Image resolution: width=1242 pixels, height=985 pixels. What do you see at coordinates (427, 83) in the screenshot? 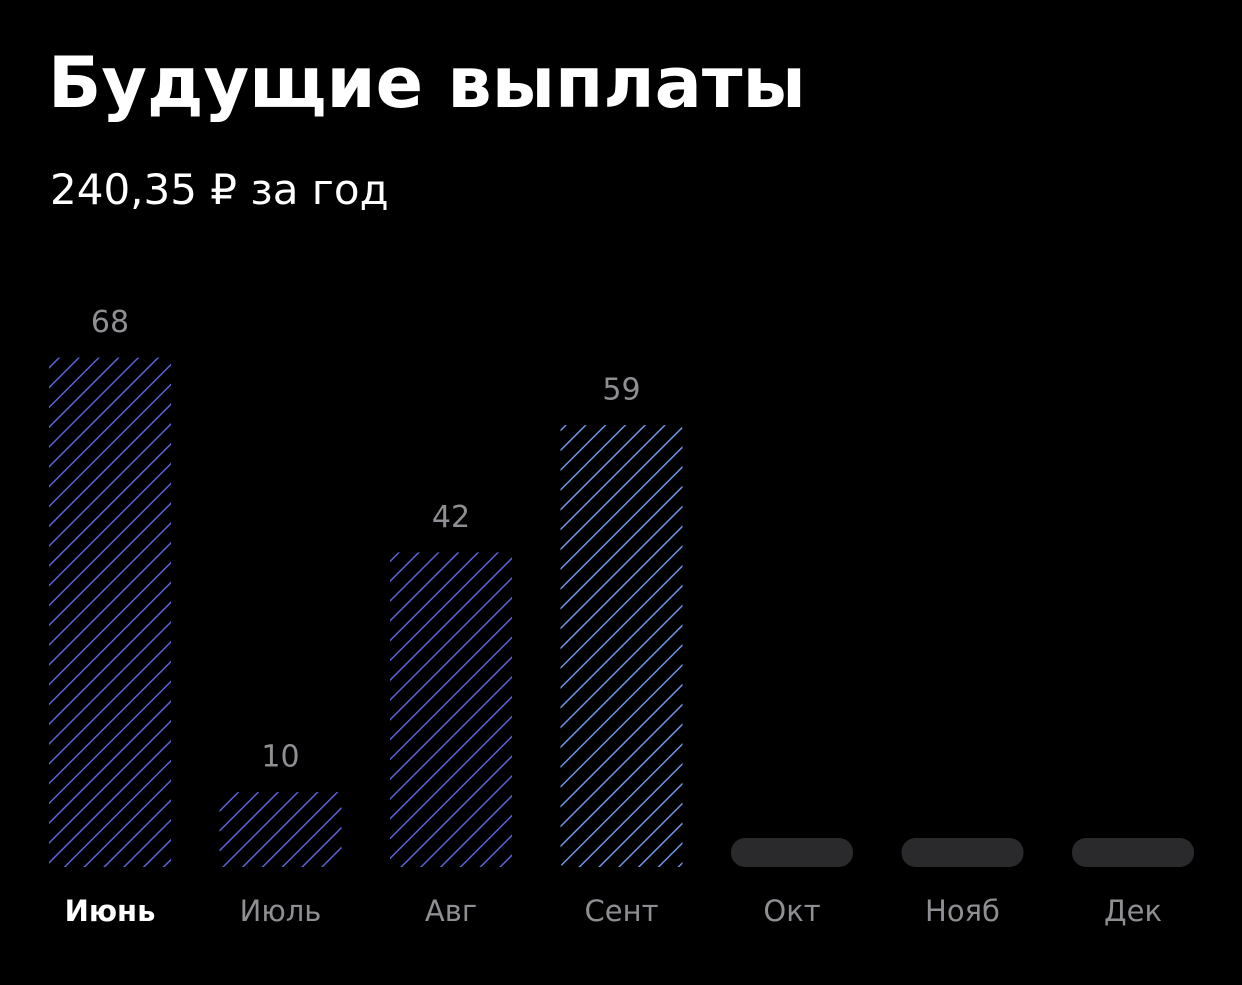
I see `chart-title: Будущие выплаты` at bounding box center [427, 83].